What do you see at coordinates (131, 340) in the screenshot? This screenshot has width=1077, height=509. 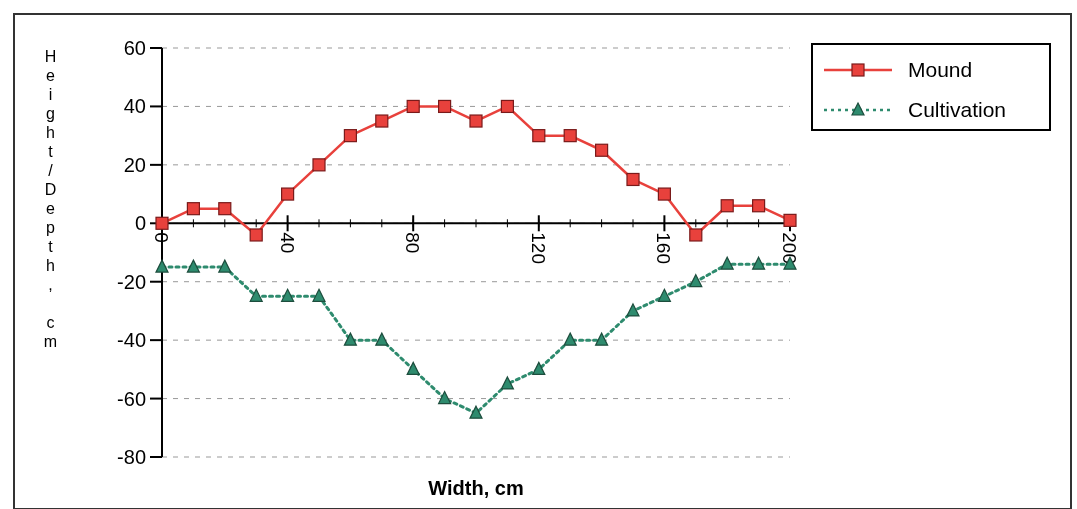 I see `y-tick-label: -40` at bounding box center [131, 340].